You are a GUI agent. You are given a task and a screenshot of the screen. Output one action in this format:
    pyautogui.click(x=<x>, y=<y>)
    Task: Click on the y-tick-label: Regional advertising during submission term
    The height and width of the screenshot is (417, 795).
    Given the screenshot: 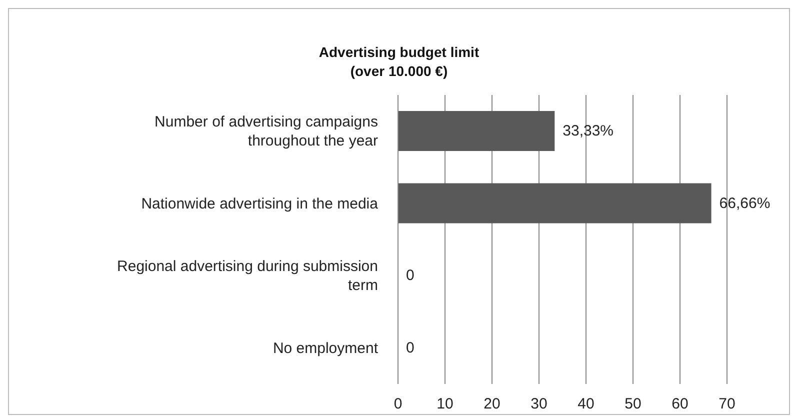 What is the action you would take?
    pyautogui.click(x=247, y=276)
    